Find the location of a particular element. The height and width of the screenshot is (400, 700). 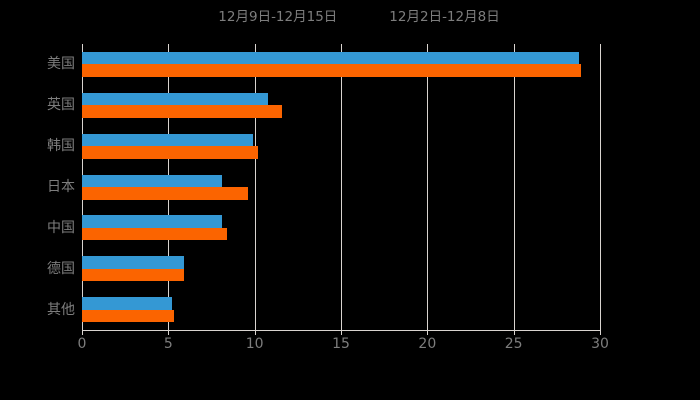

category-label: 德国 is located at coordinates (61, 268).